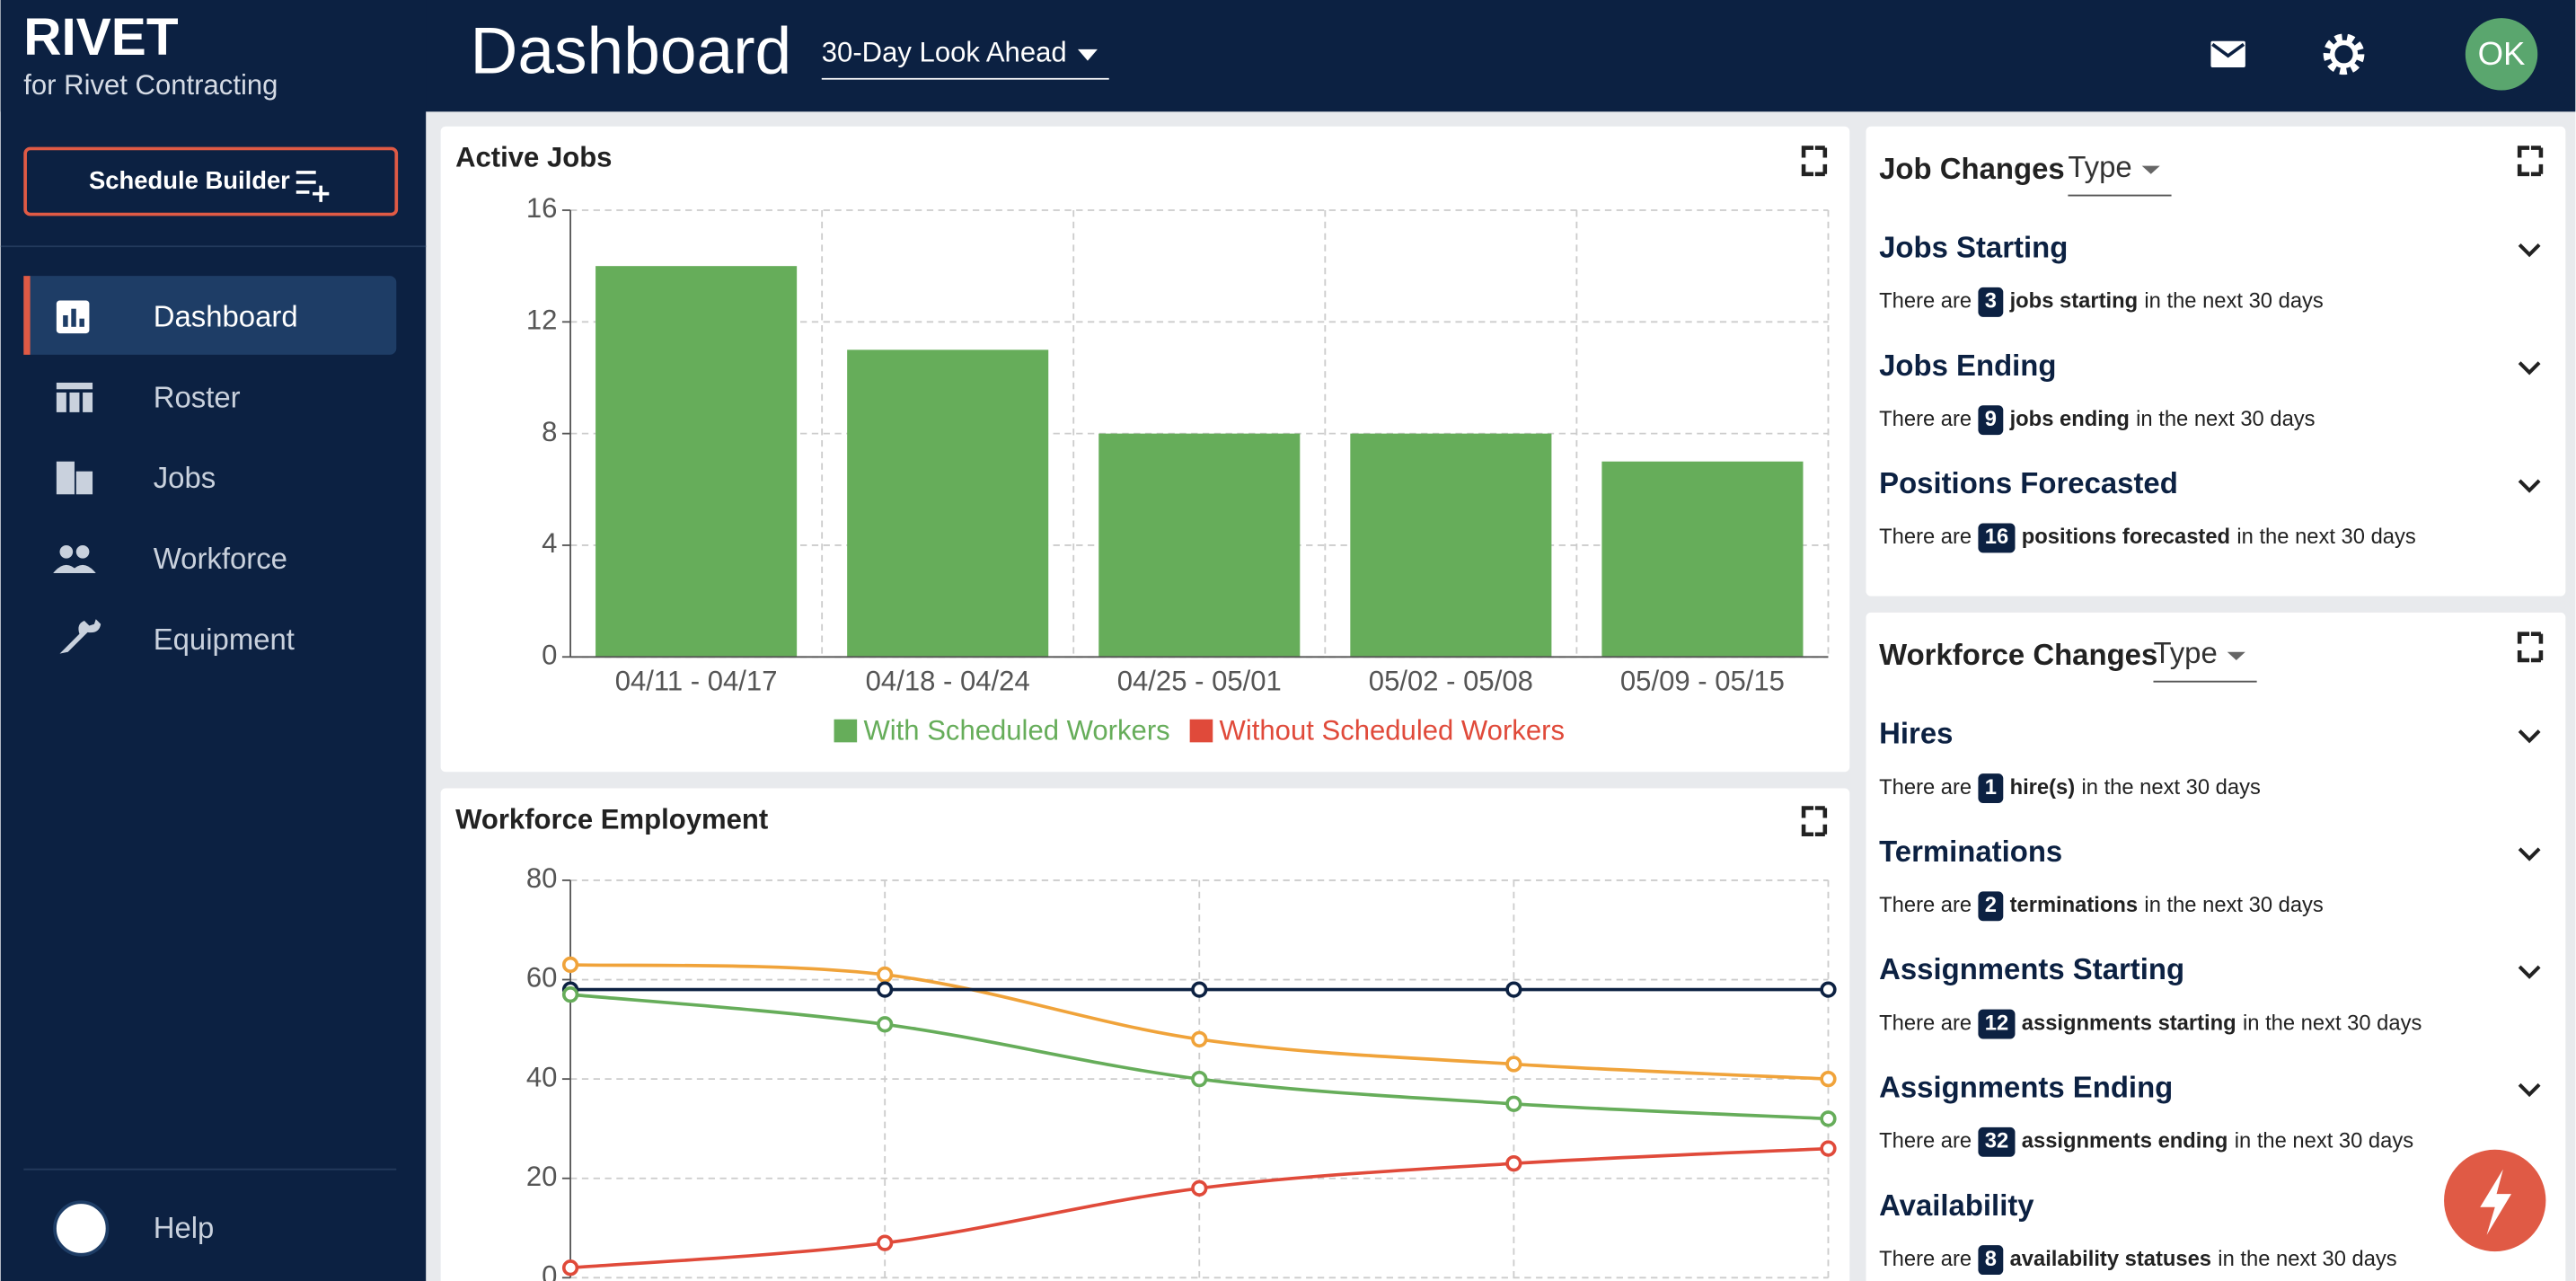  I want to click on period-select: 30-Day Look Ahead, so click(944, 52).